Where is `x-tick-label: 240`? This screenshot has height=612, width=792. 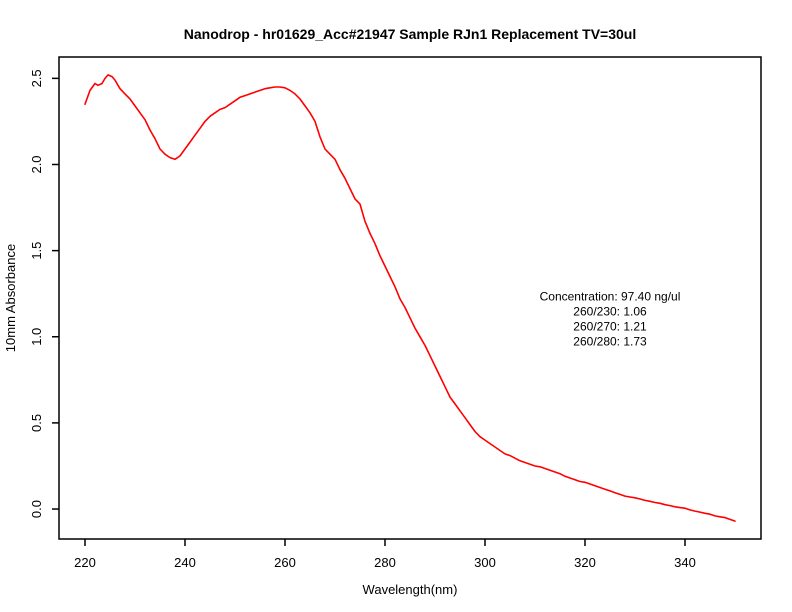 x-tick-label: 240 is located at coordinates (185, 562).